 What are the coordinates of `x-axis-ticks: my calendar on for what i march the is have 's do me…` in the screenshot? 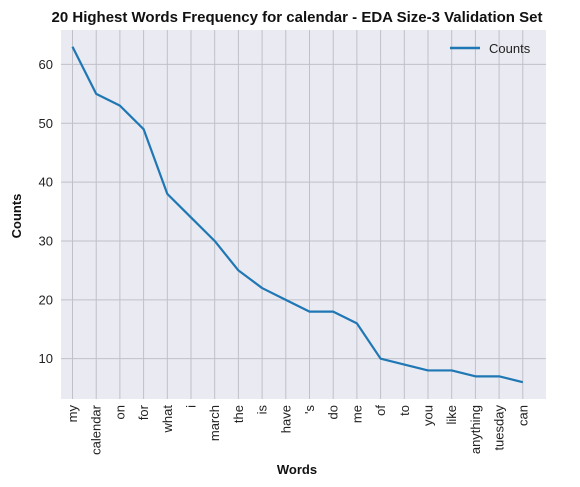 It's located at (297, 429).